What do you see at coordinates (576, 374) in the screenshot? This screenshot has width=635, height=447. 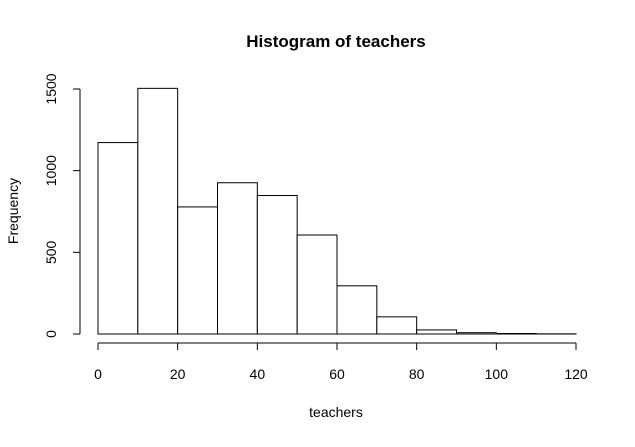 I see `x-tick-label: 120` at bounding box center [576, 374].